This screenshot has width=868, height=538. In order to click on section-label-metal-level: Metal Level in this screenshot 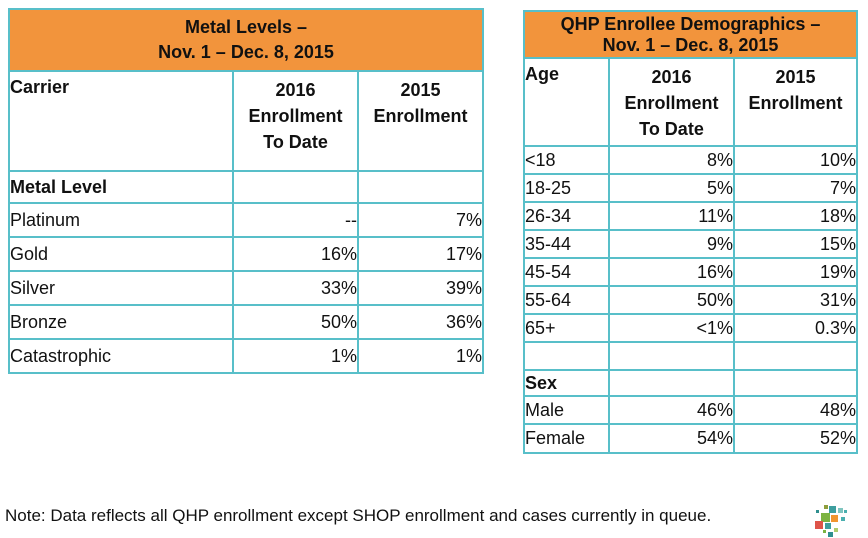, I will do `click(121, 187)`.